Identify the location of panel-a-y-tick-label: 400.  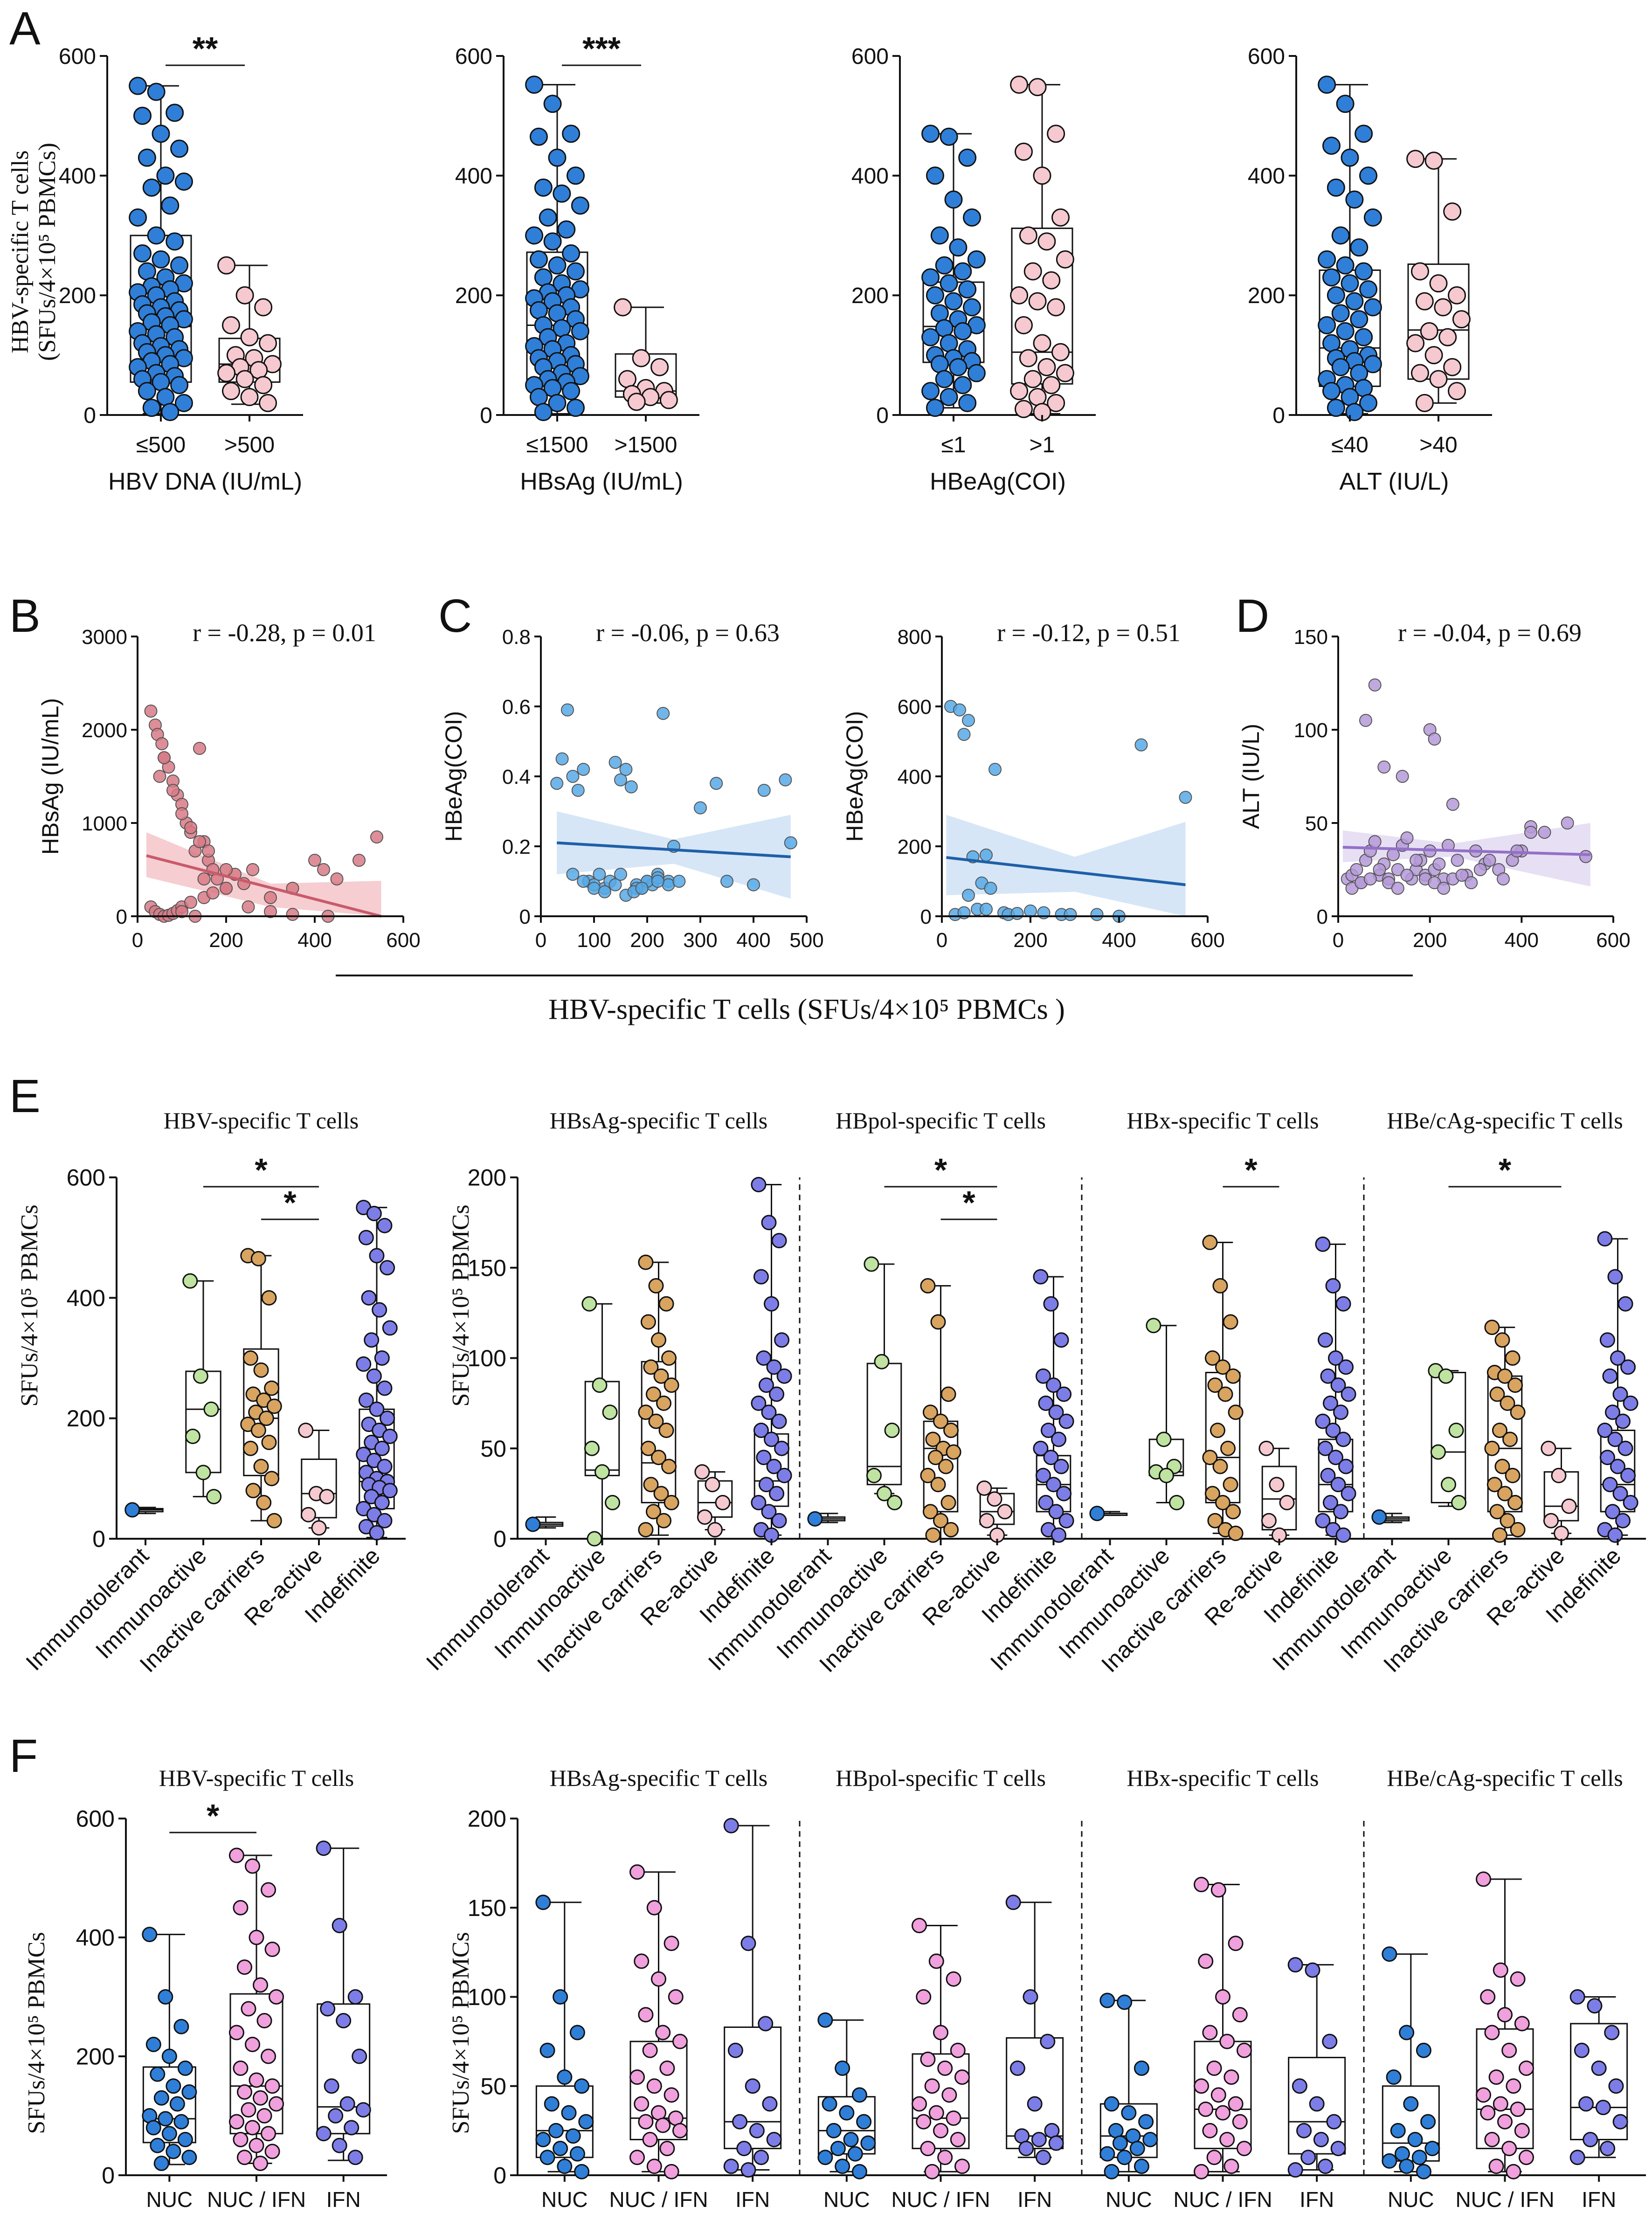
(77, 176).